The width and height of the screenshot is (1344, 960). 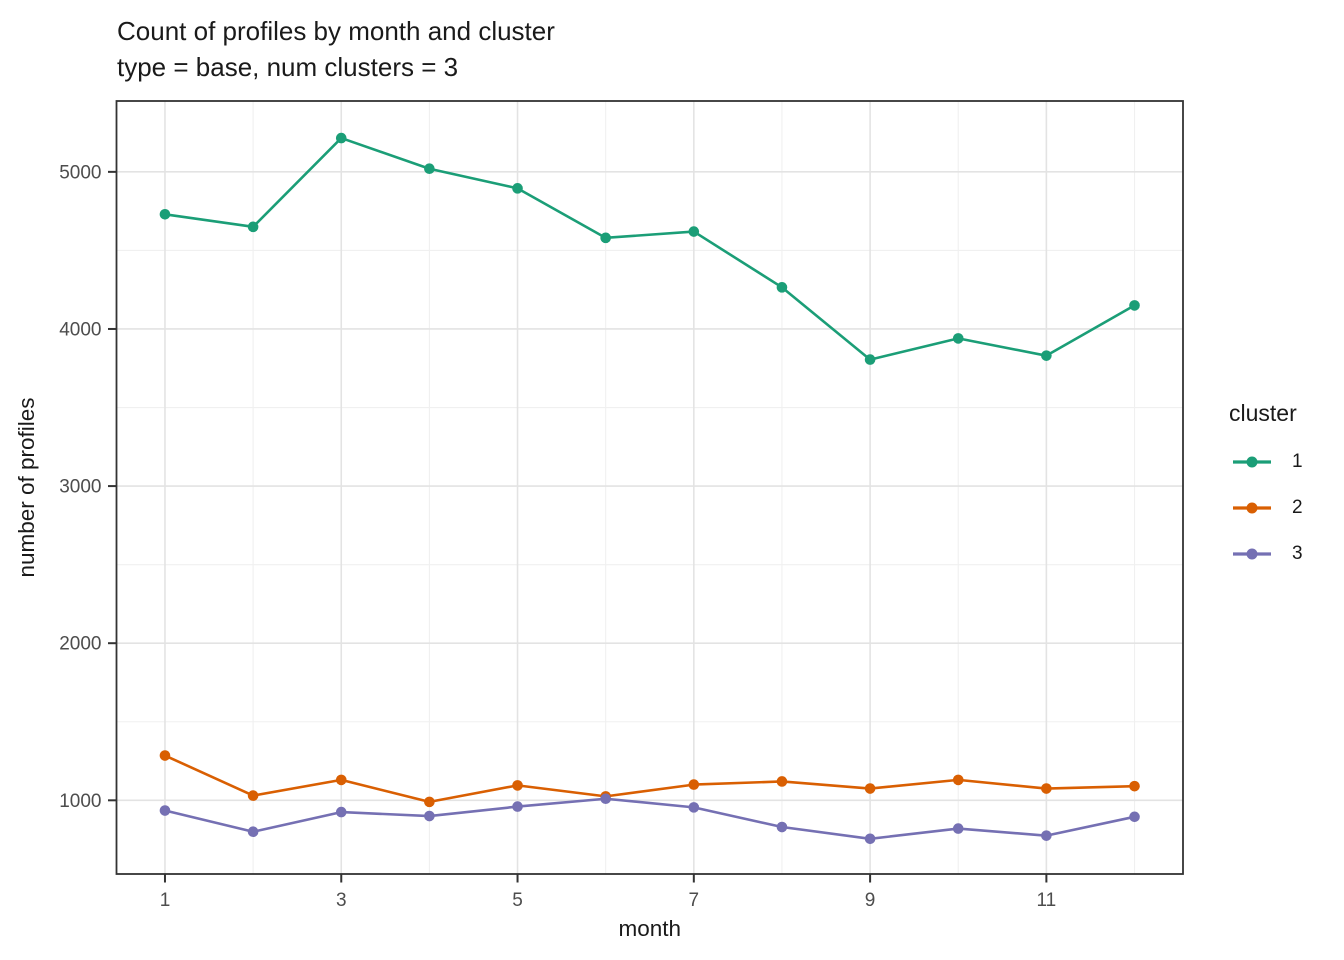 I want to click on y-tick-label: 1000, so click(x=80, y=801).